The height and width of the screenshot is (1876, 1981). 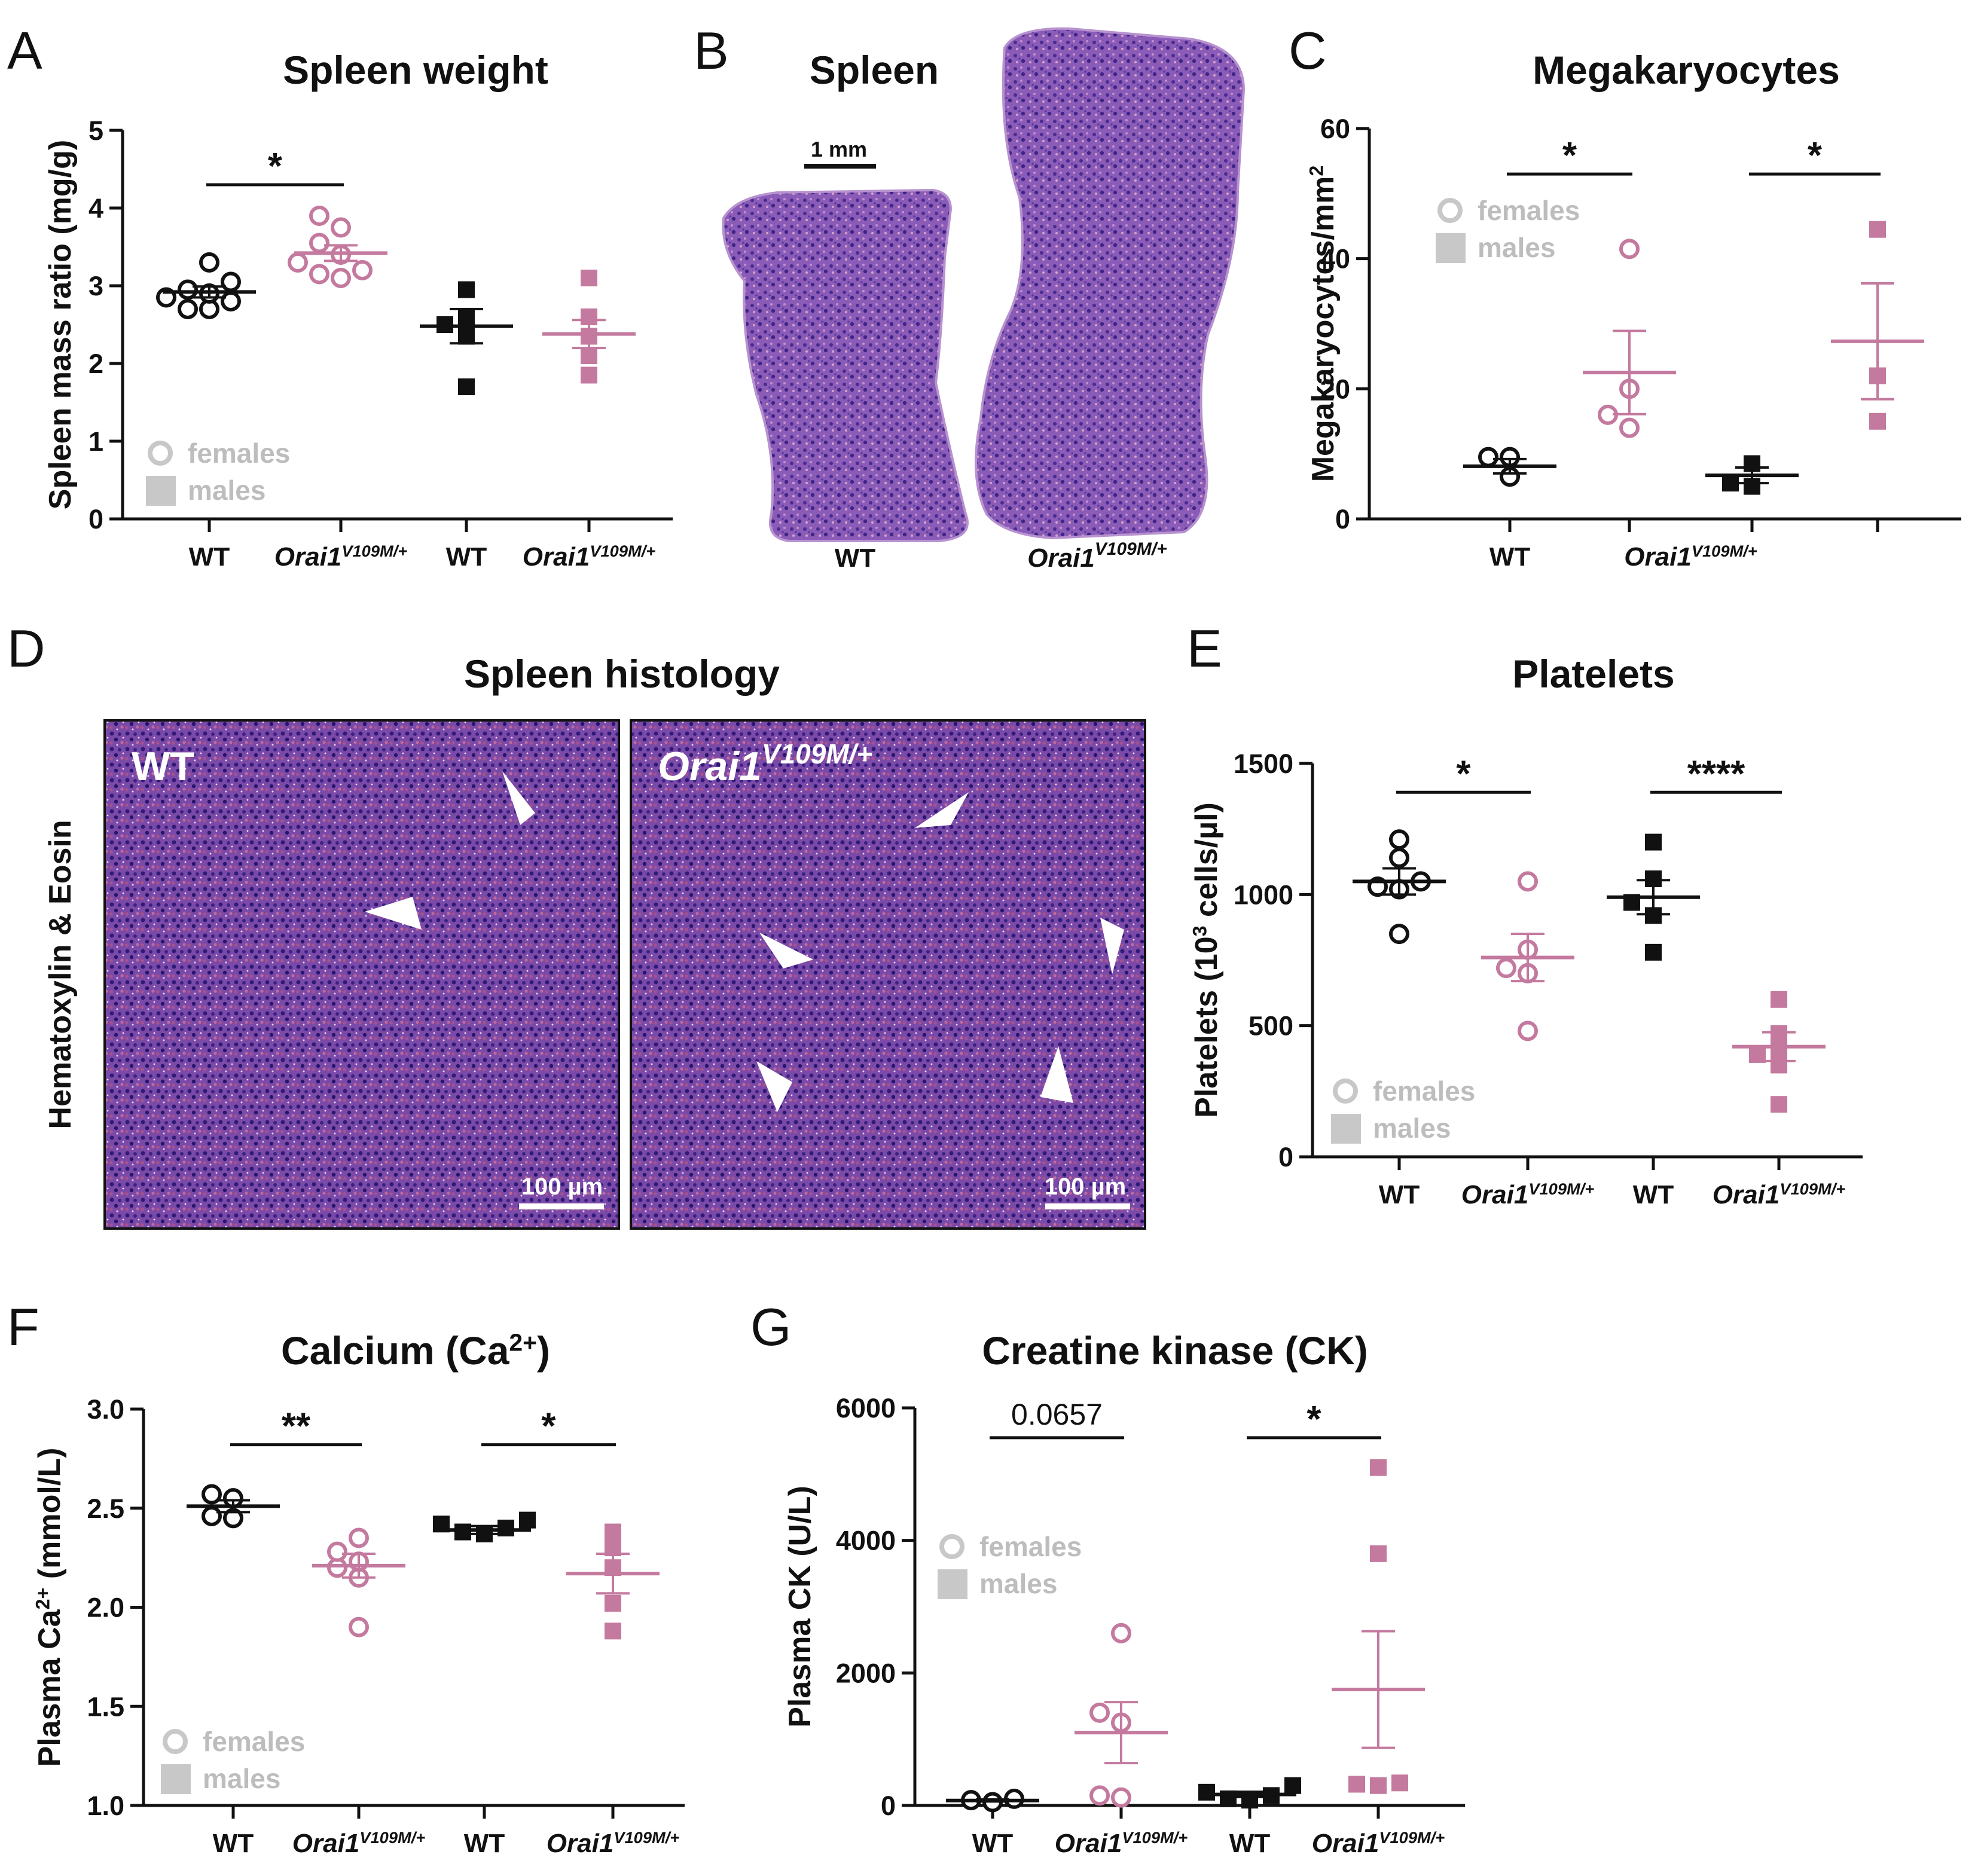 I want to click on panel-b-label-orai: Orai1V109M/+, so click(x=1097, y=556).